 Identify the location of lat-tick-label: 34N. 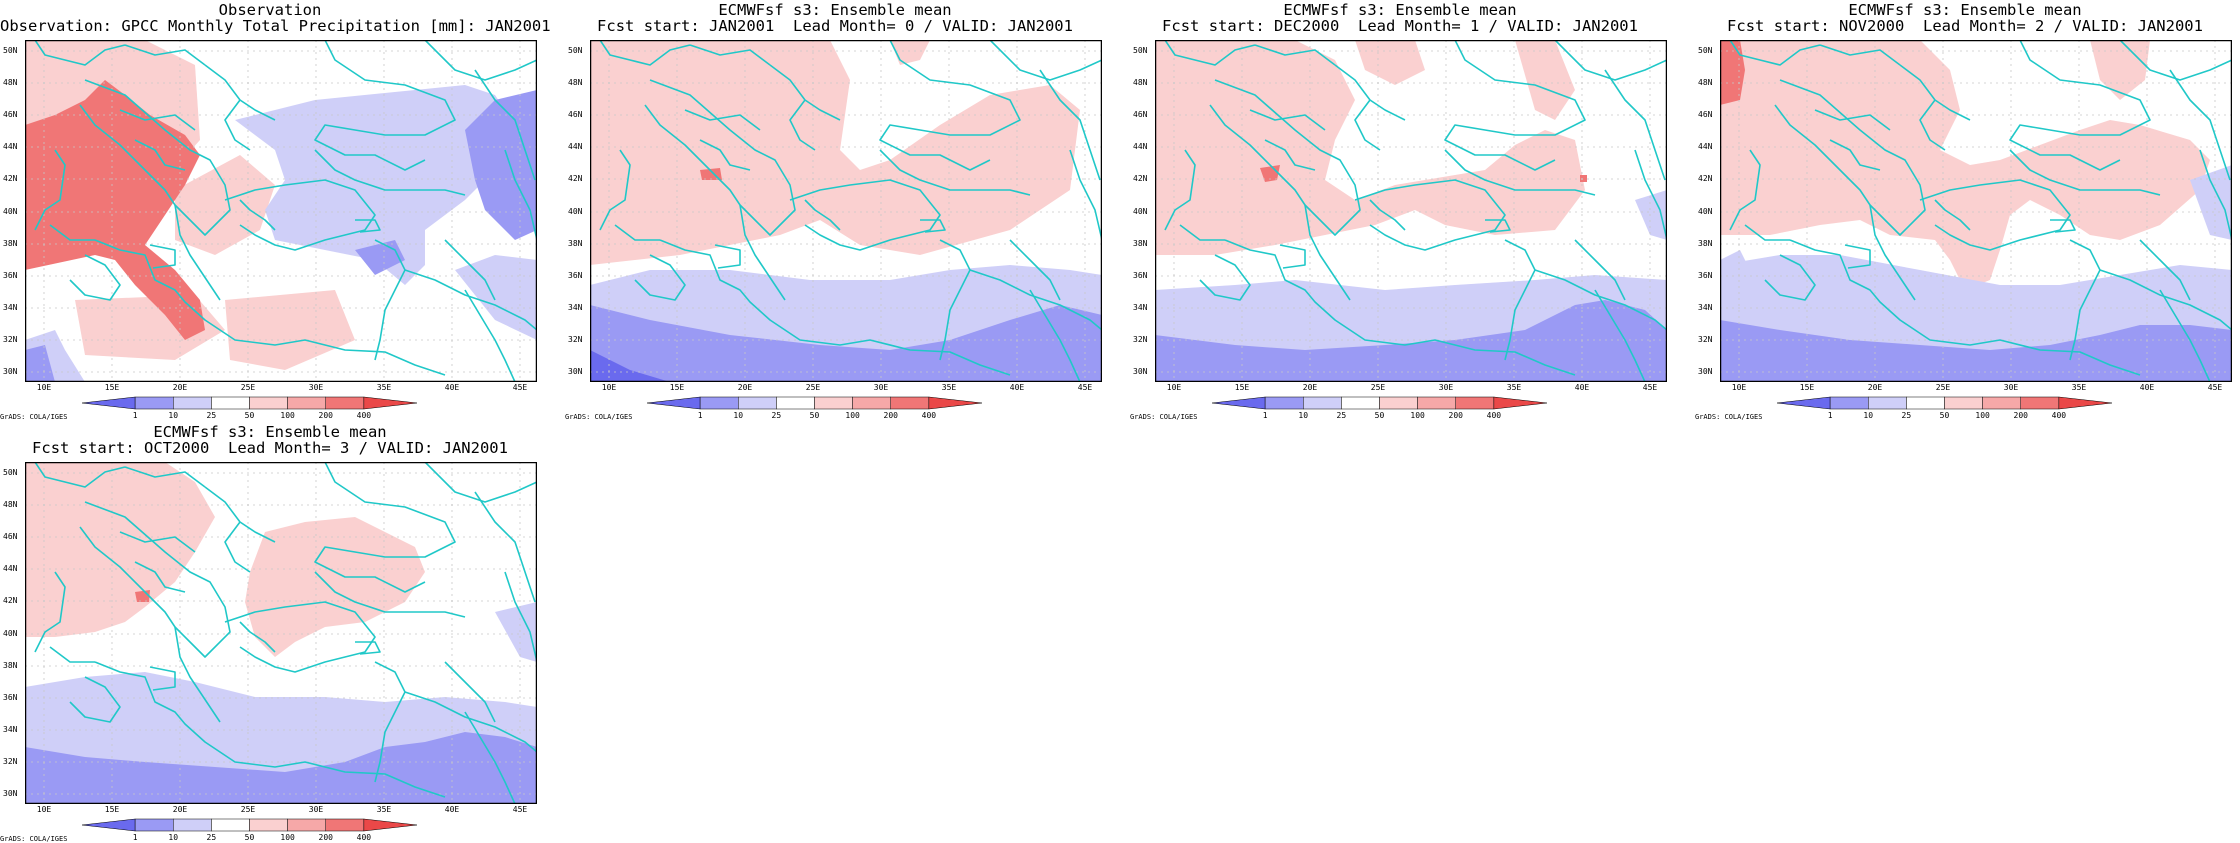
(575, 307).